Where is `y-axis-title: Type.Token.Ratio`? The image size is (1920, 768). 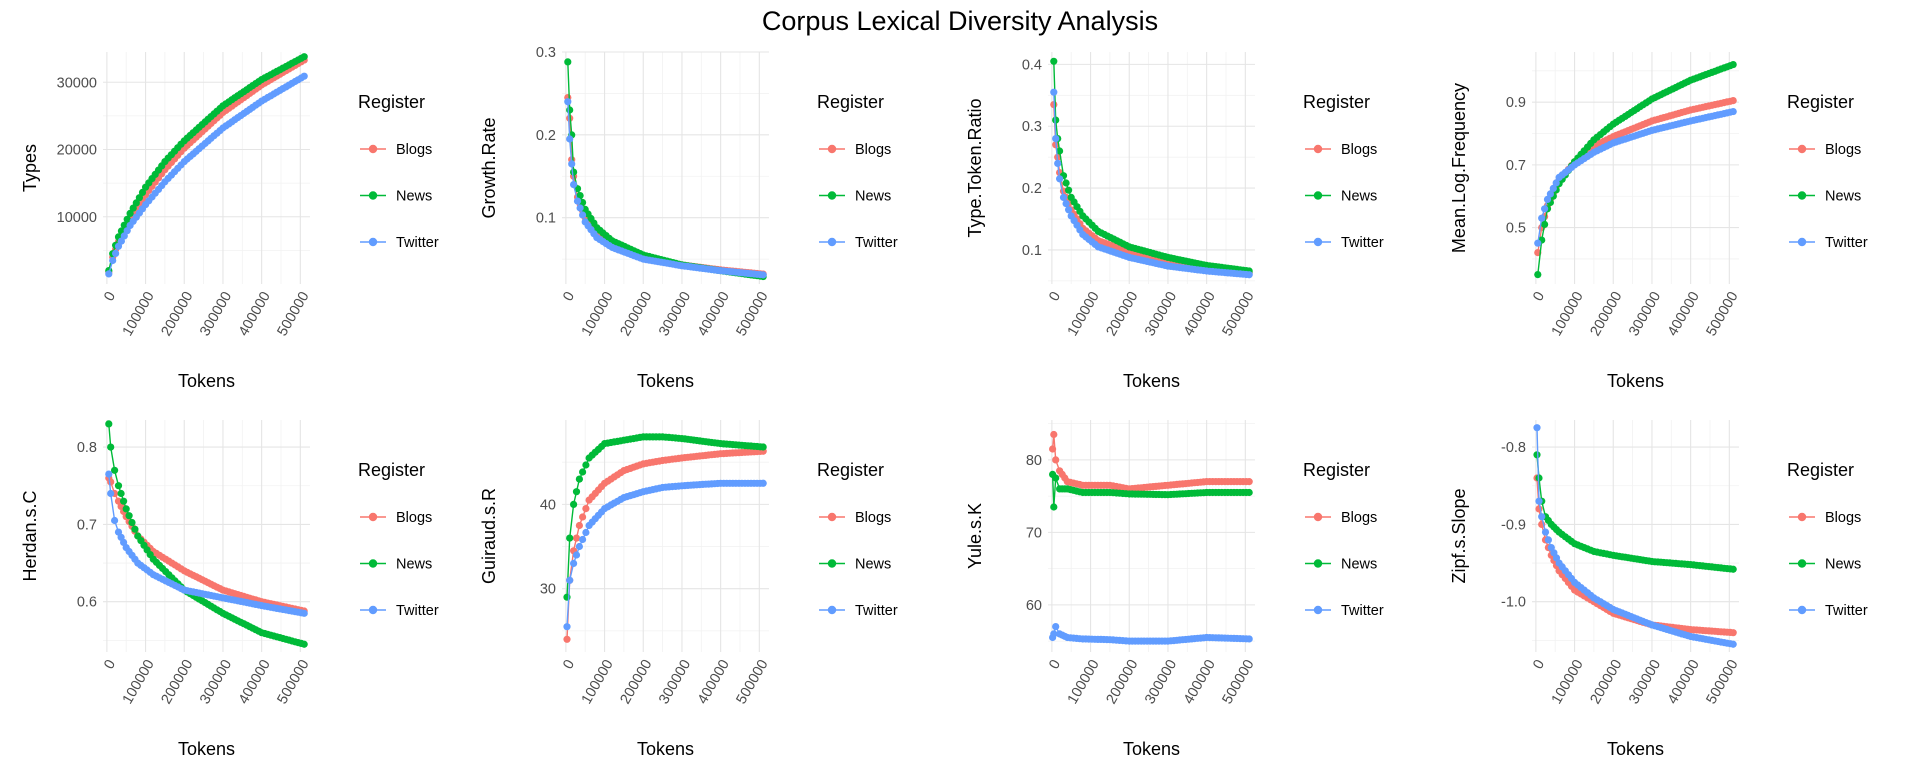 y-axis-title: Type.Token.Ratio is located at coordinates (975, 167).